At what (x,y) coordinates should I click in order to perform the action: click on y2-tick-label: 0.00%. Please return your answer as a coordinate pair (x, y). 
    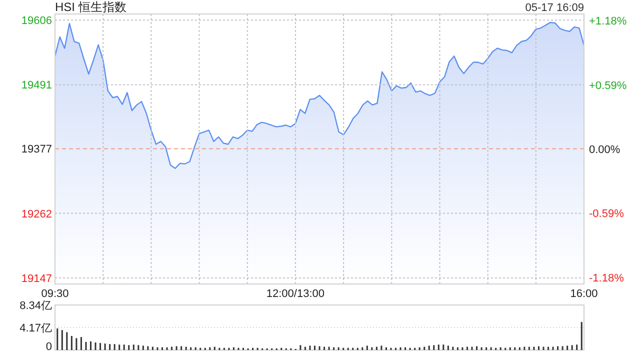
    Looking at the image, I should click on (604, 150).